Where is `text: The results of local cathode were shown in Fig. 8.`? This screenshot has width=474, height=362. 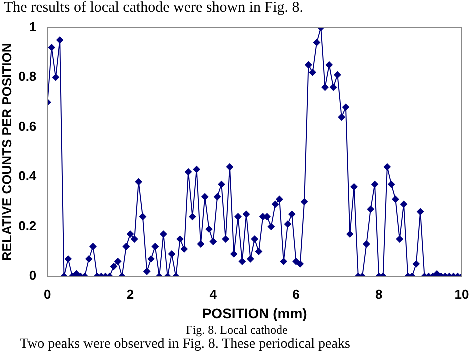 text: The results of local cathode were shown in Fig. 8. is located at coordinates (154, 8).